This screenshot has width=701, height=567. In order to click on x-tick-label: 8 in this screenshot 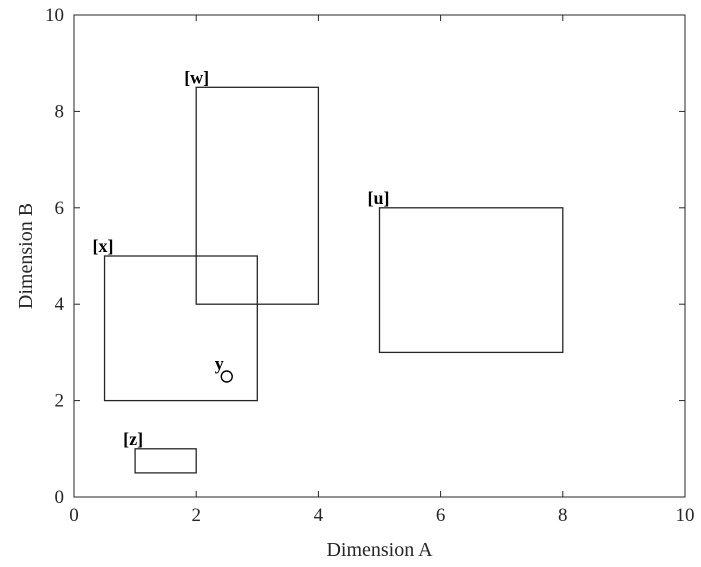, I will do `click(563, 515)`.